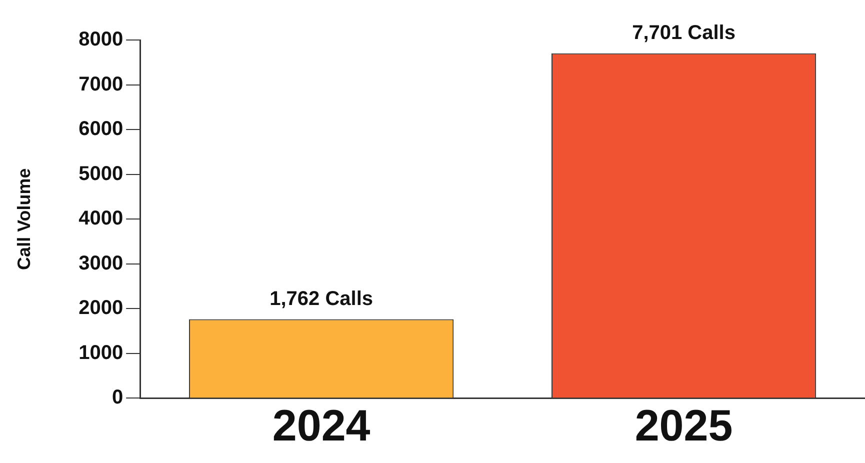  Describe the element at coordinates (684, 33) in the screenshot. I see `data-label: 7,701 Calls` at that location.